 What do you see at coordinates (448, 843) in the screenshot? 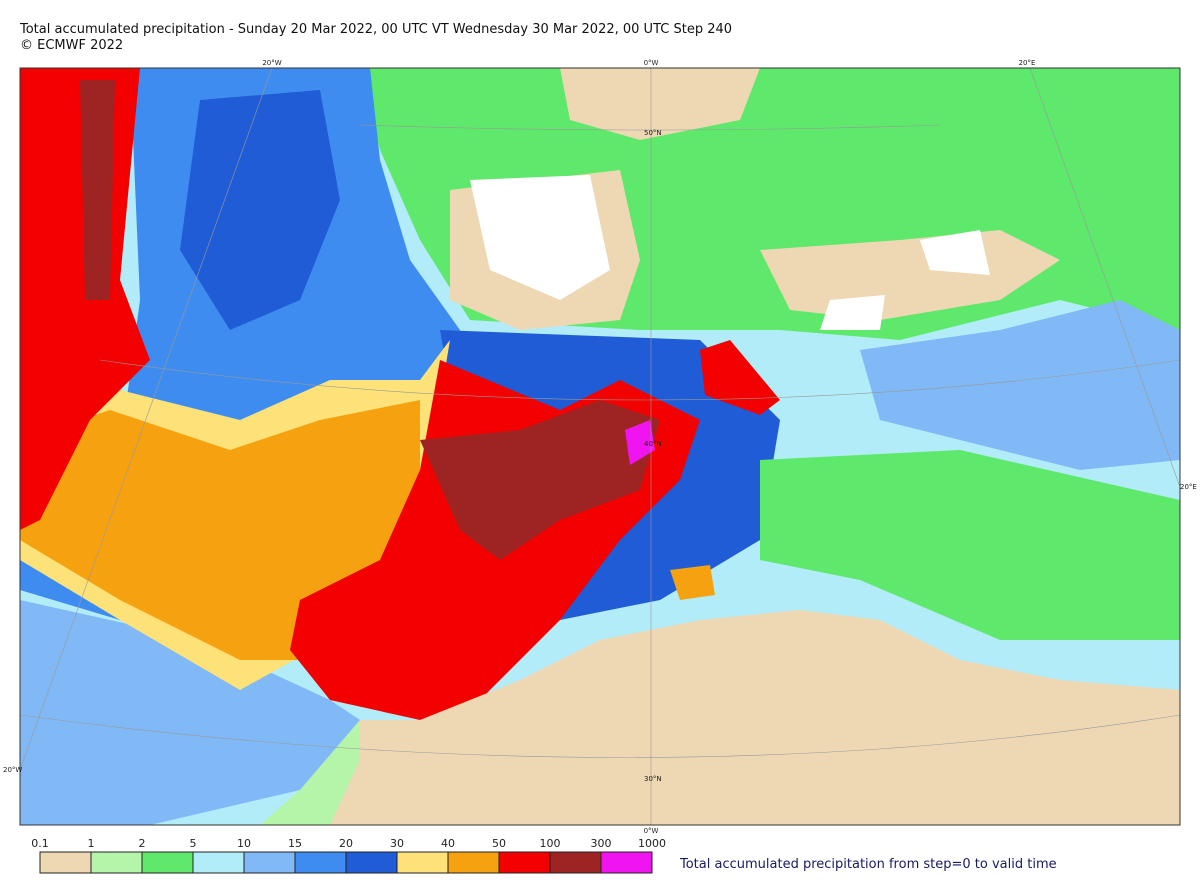
I see `legend-label: 40` at bounding box center [448, 843].